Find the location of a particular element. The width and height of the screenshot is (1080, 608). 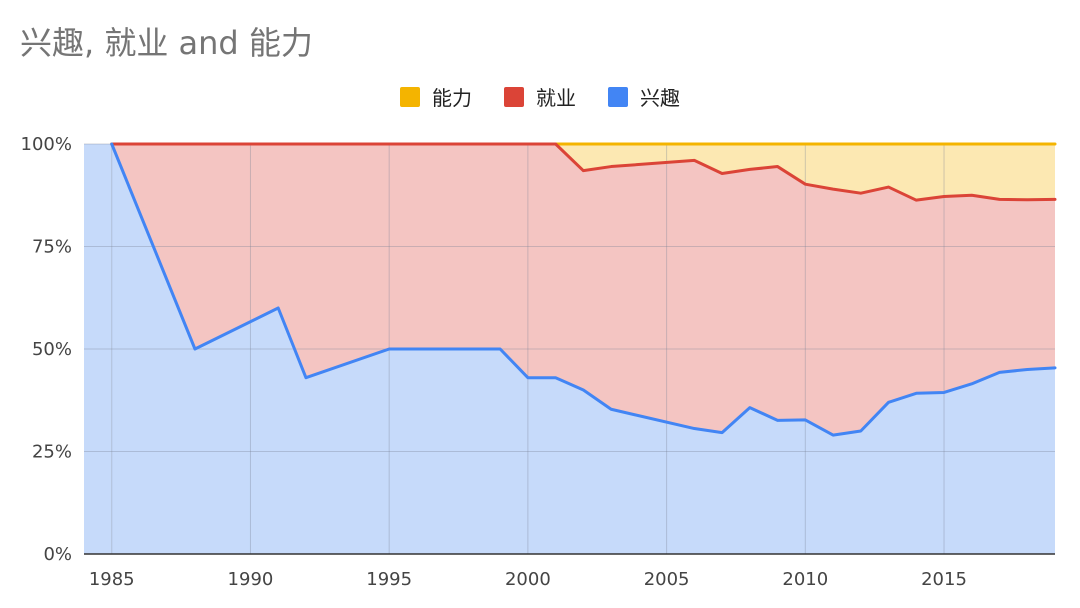

line-employment is located at coordinates (583, 172).